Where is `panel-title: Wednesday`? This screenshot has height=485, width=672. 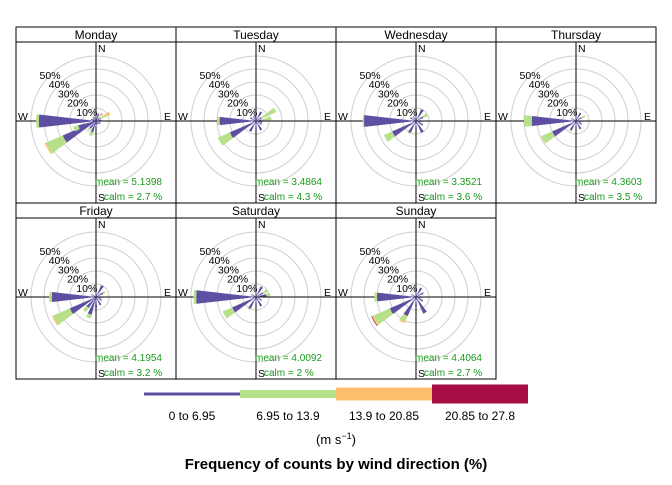 panel-title: Wednesday is located at coordinates (415, 35).